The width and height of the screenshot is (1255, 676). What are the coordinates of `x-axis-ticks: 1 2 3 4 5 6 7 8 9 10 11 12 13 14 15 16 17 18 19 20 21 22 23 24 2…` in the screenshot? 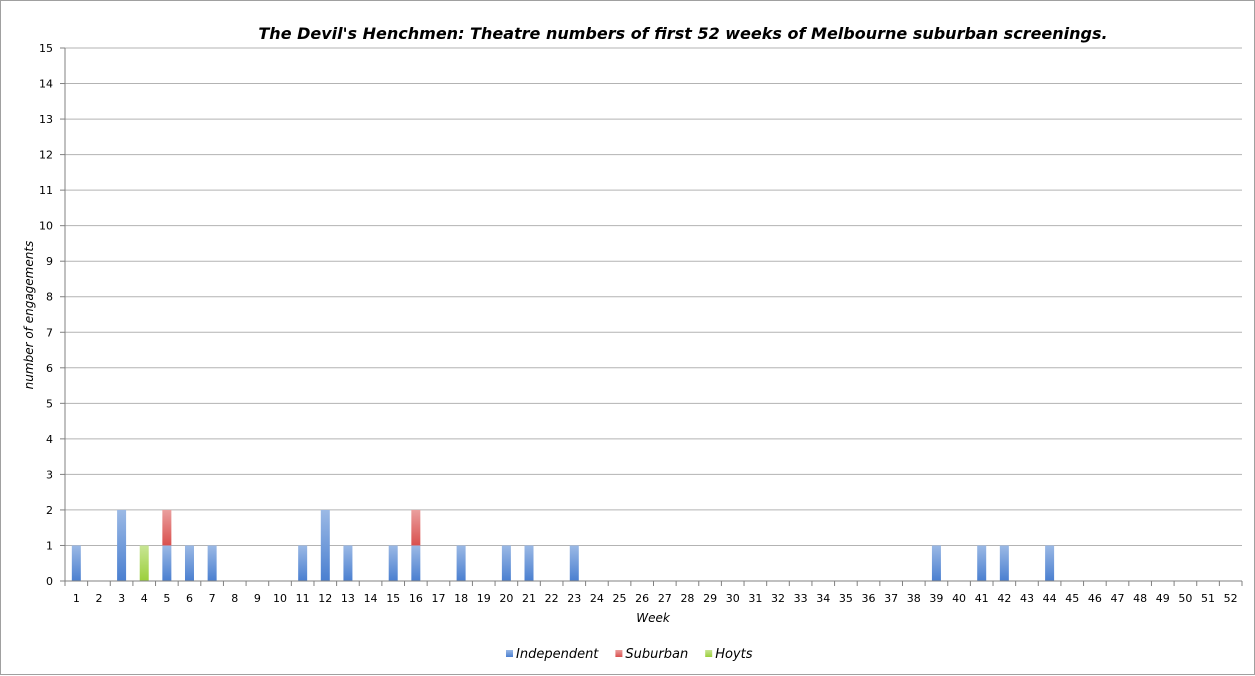 It's located at (653, 593).